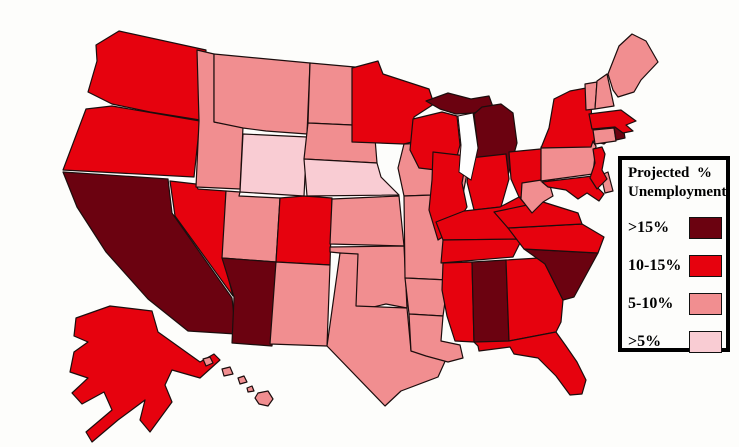 This screenshot has width=739, height=447. What do you see at coordinates (251, 226) in the screenshot?
I see `state-ut` at bounding box center [251, 226].